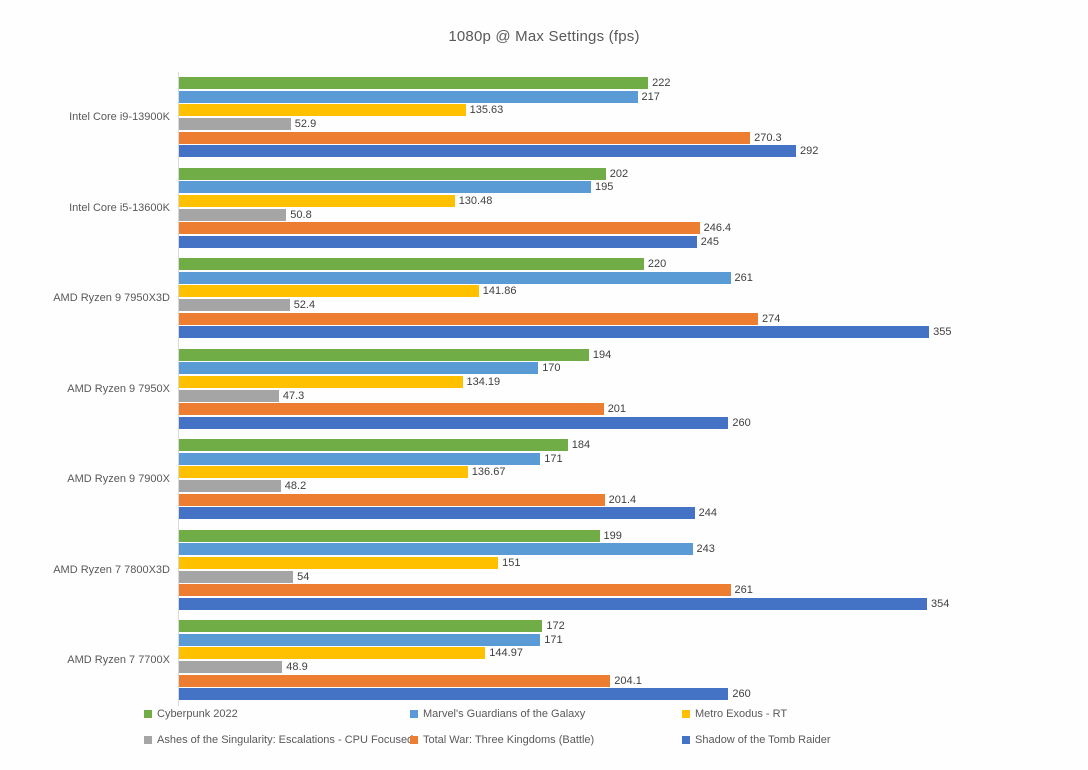  What do you see at coordinates (705, 549) in the screenshot?
I see `bar-value-label: 243` at bounding box center [705, 549].